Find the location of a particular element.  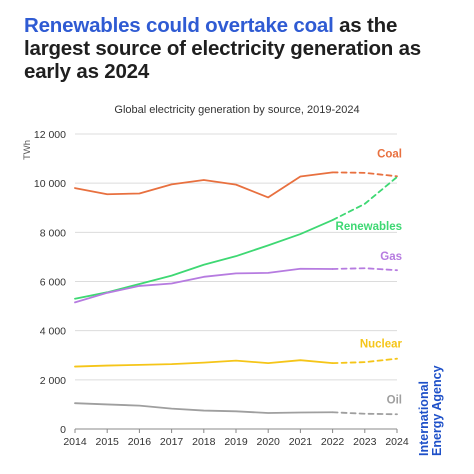

x-tick-label: 2018 is located at coordinates (204, 442).